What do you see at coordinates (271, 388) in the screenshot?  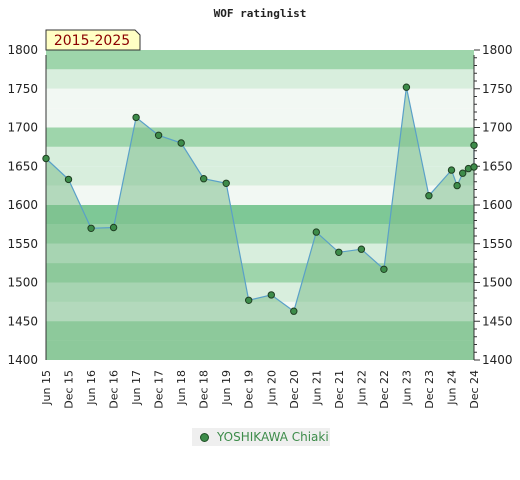 I see `x-tick-label: Jun 20` at bounding box center [271, 388].